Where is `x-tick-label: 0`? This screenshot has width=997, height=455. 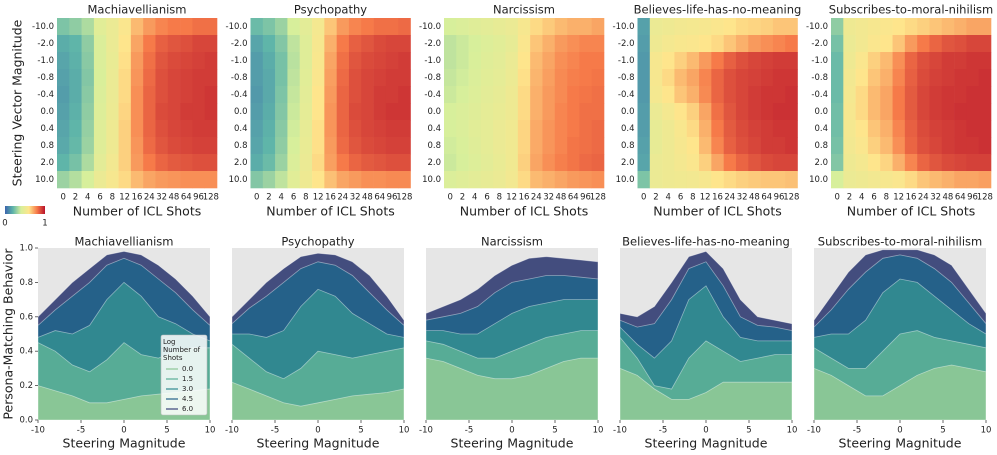 x-tick-label: 0 is located at coordinates (449, 198).